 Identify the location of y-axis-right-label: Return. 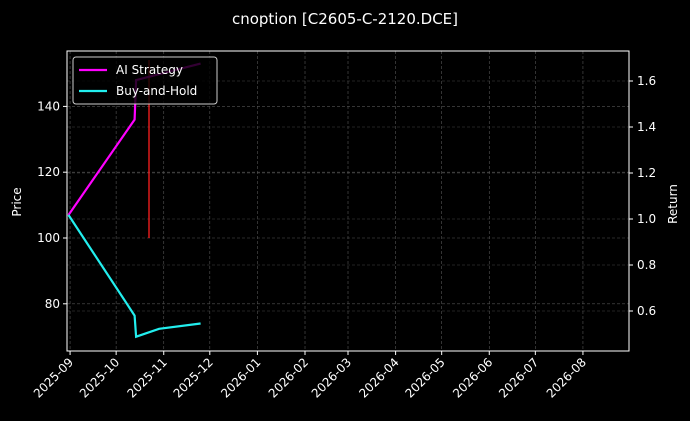
(673, 204).